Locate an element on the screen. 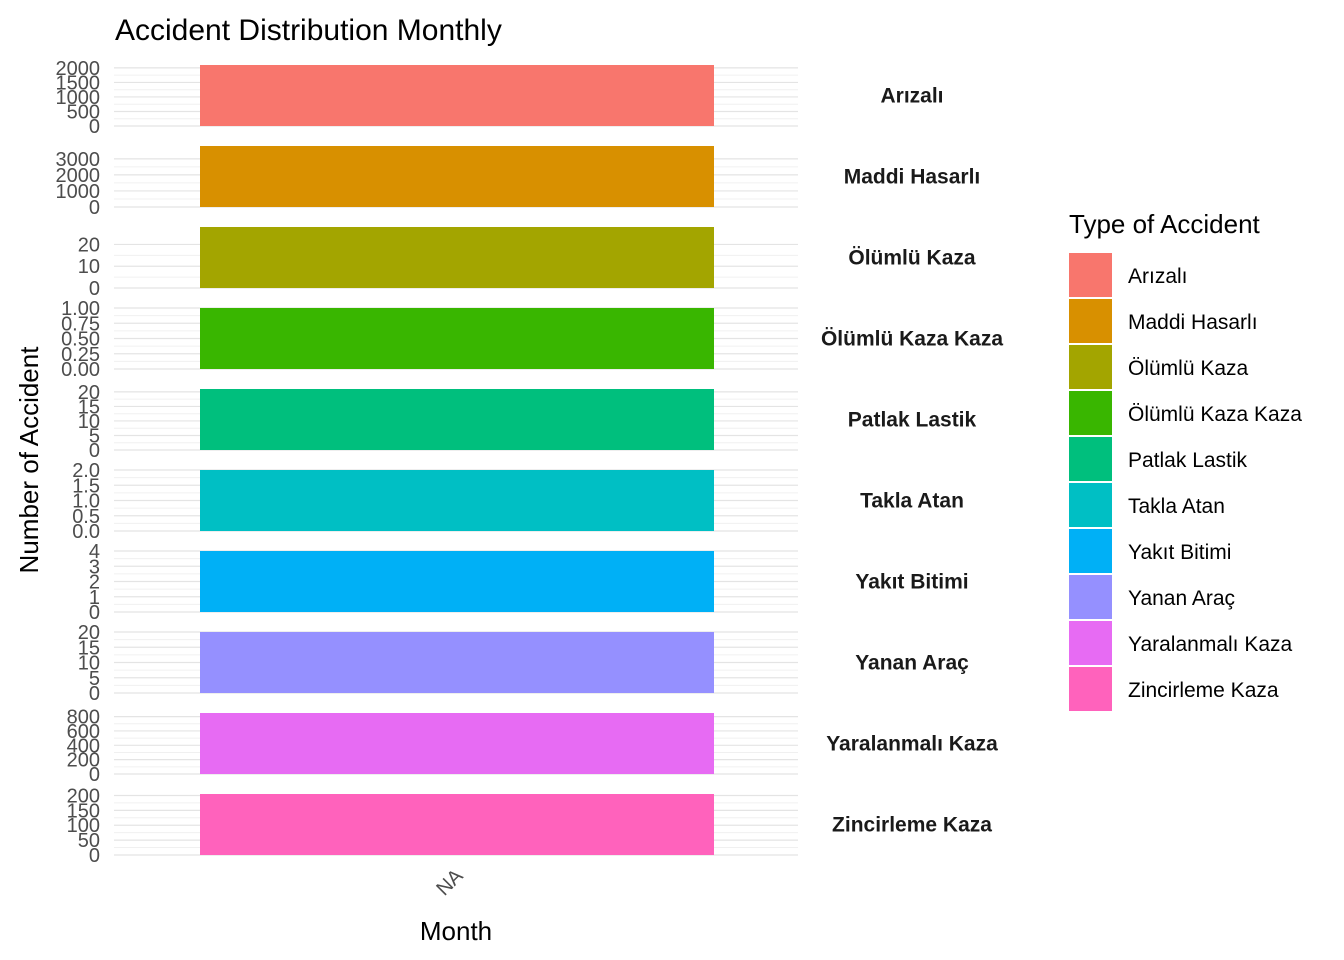  legend-label: Ölümlü Kaza is located at coordinates (1188, 368).